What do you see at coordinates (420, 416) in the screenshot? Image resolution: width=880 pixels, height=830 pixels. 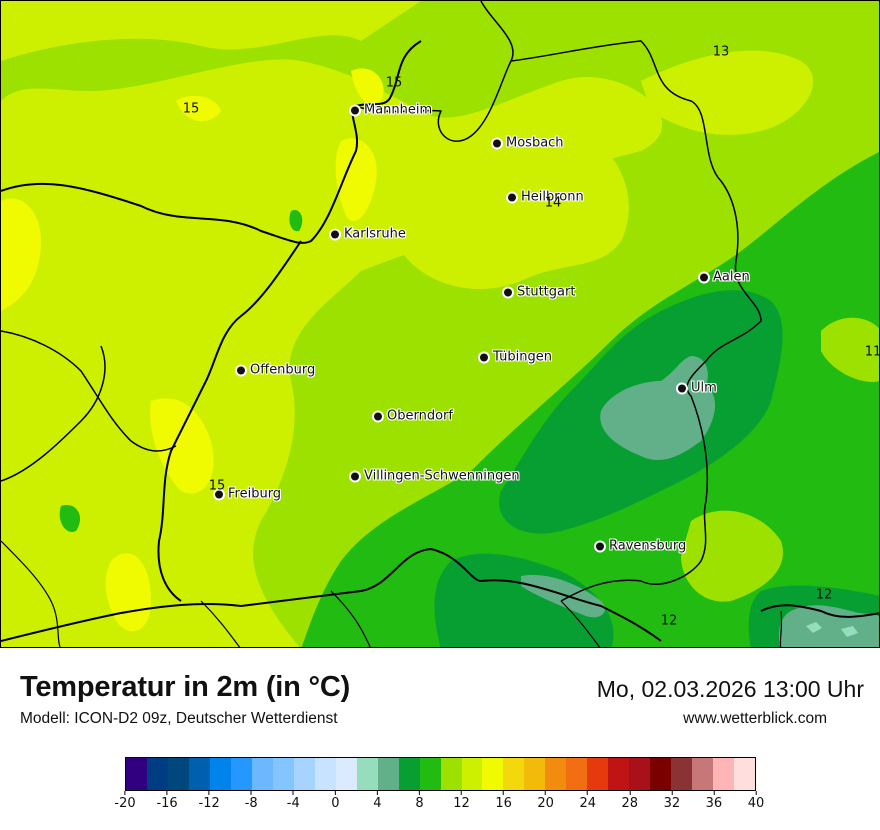 I see `city-label: Oberndorf` at bounding box center [420, 416].